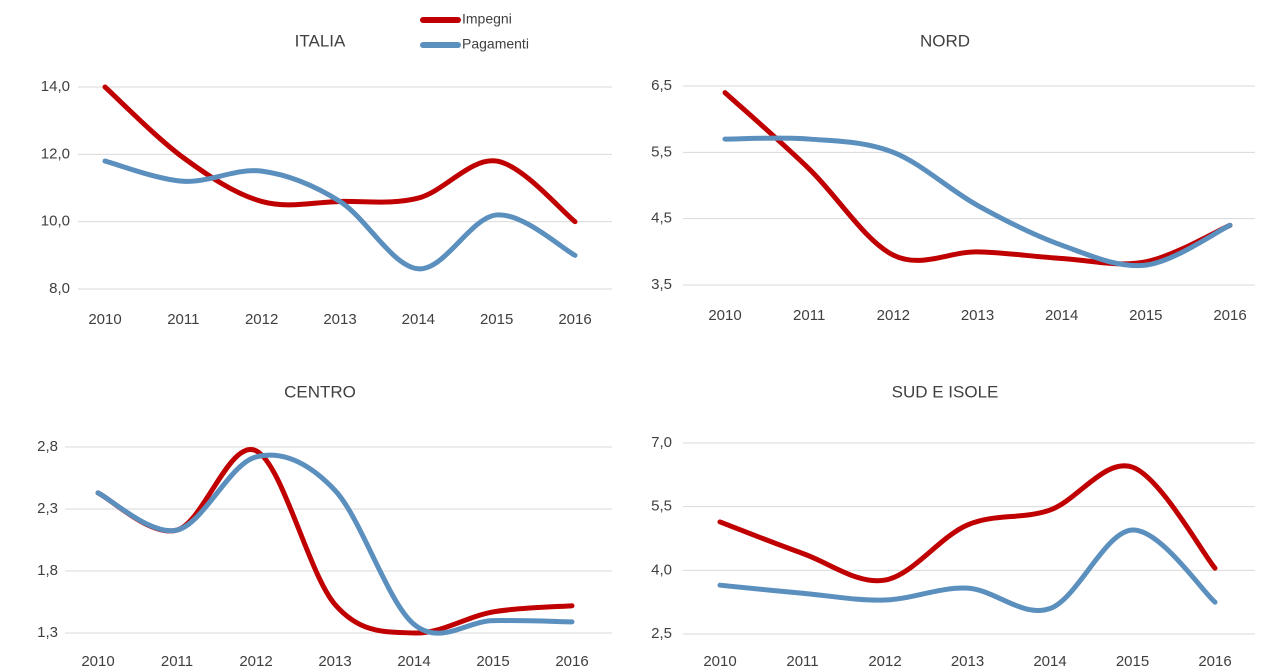 This screenshot has height=672, width=1267. Describe the element at coordinates (55, 221) in the screenshot. I see `y-tick-label: 10,0` at that location.